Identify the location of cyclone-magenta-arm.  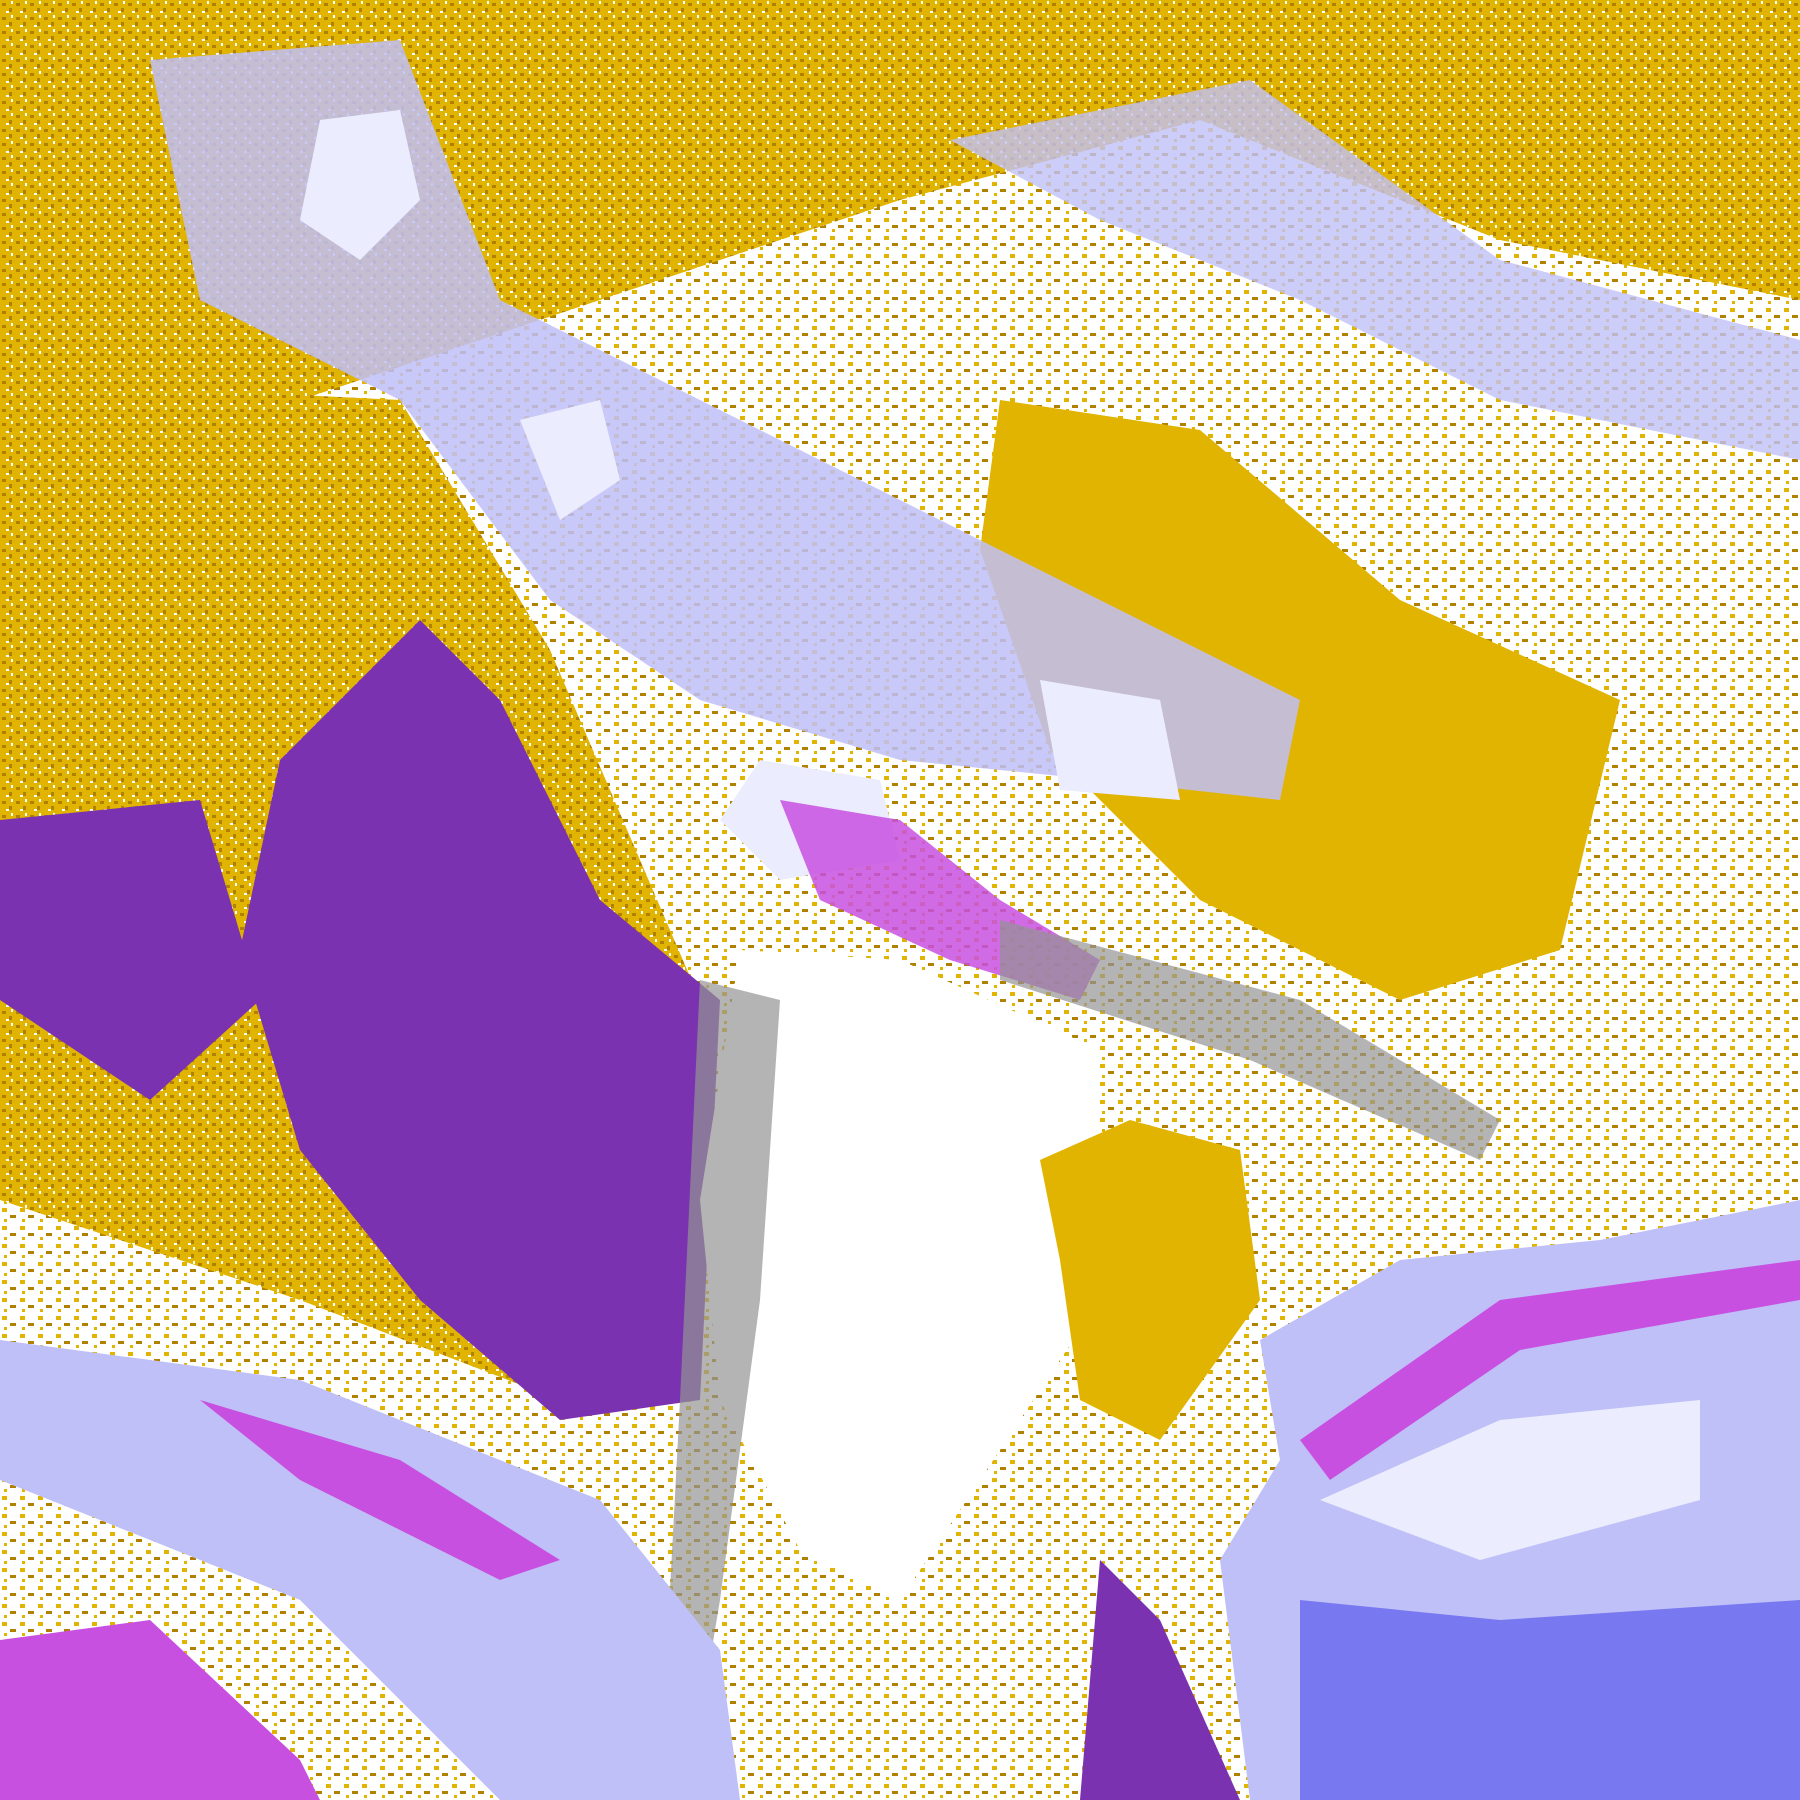
(1550, 1370).